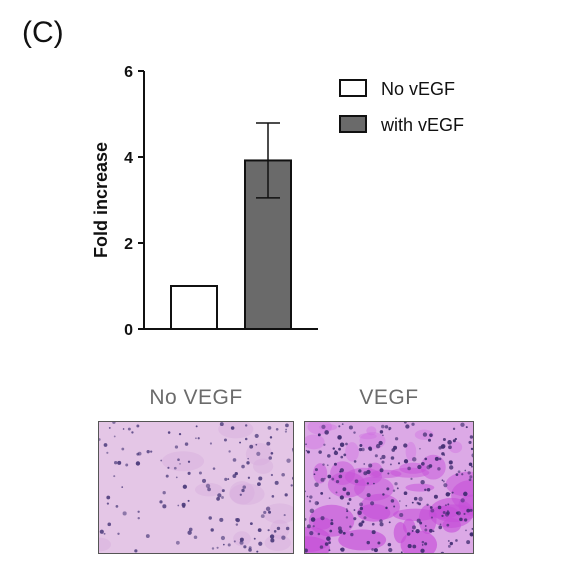 This screenshot has height=570, width=570. What do you see at coordinates (43, 32) in the screenshot?
I see `panel-label: (C)` at bounding box center [43, 32].